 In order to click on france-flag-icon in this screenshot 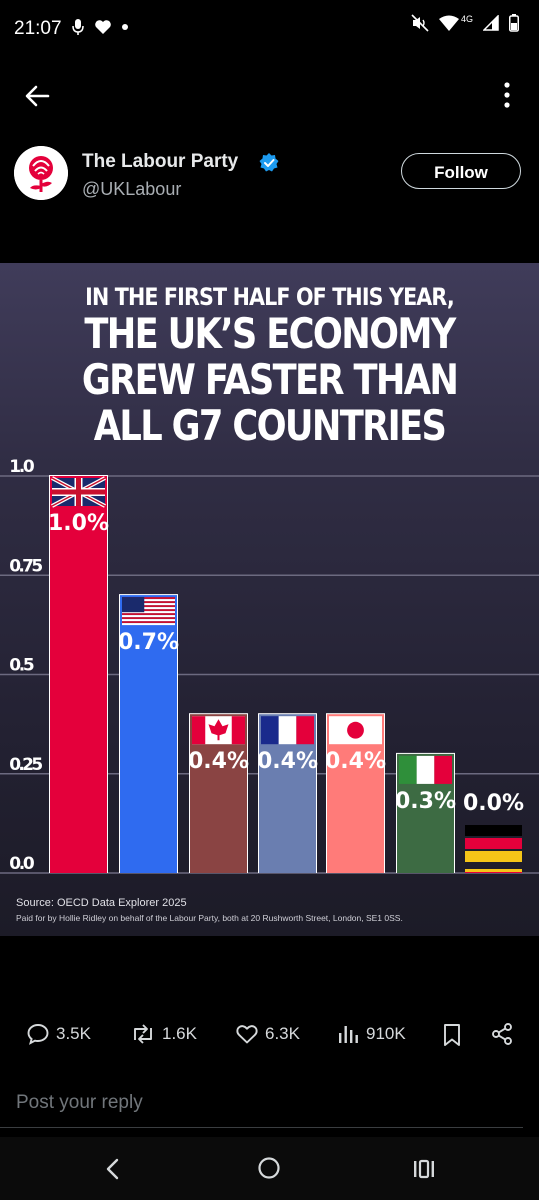, I will do `click(287, 730)`.